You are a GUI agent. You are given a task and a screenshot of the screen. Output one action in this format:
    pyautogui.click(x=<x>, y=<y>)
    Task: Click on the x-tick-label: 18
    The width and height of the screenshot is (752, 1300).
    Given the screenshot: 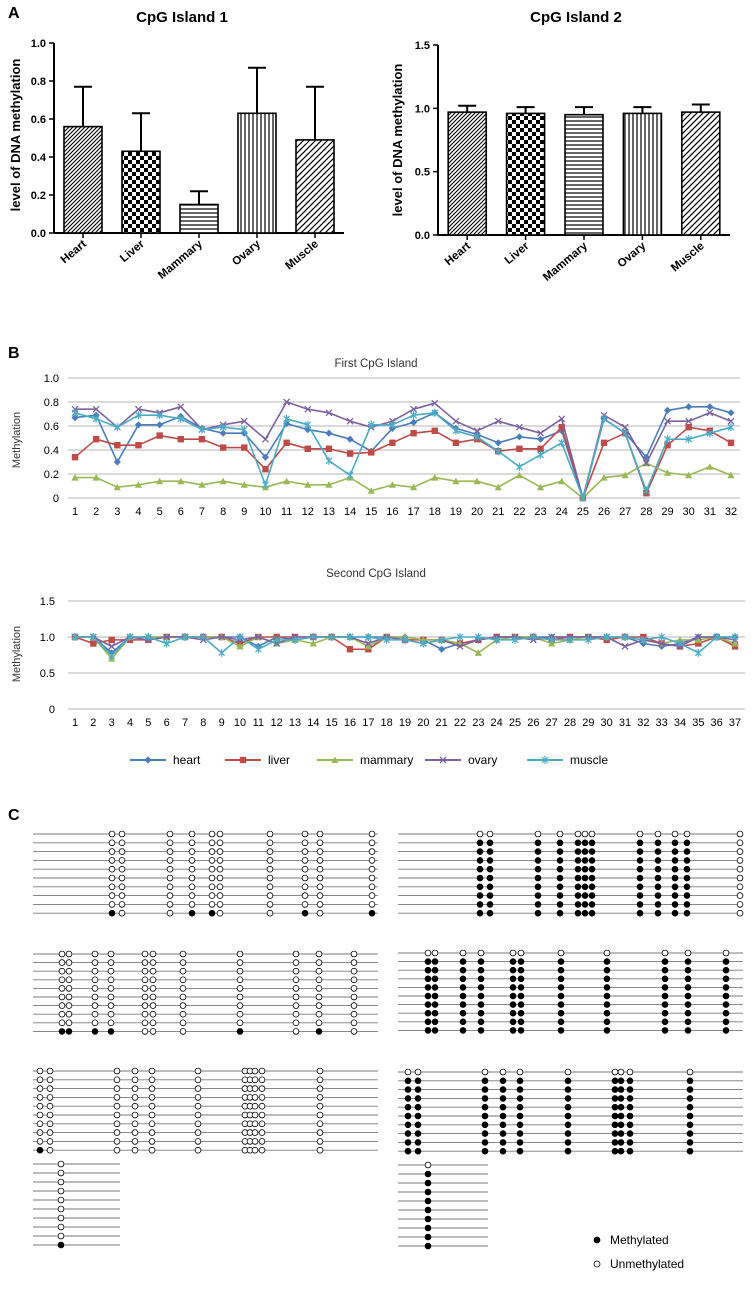 What is the action you would take?
    pyautogui.click(x=387, y=723)
    